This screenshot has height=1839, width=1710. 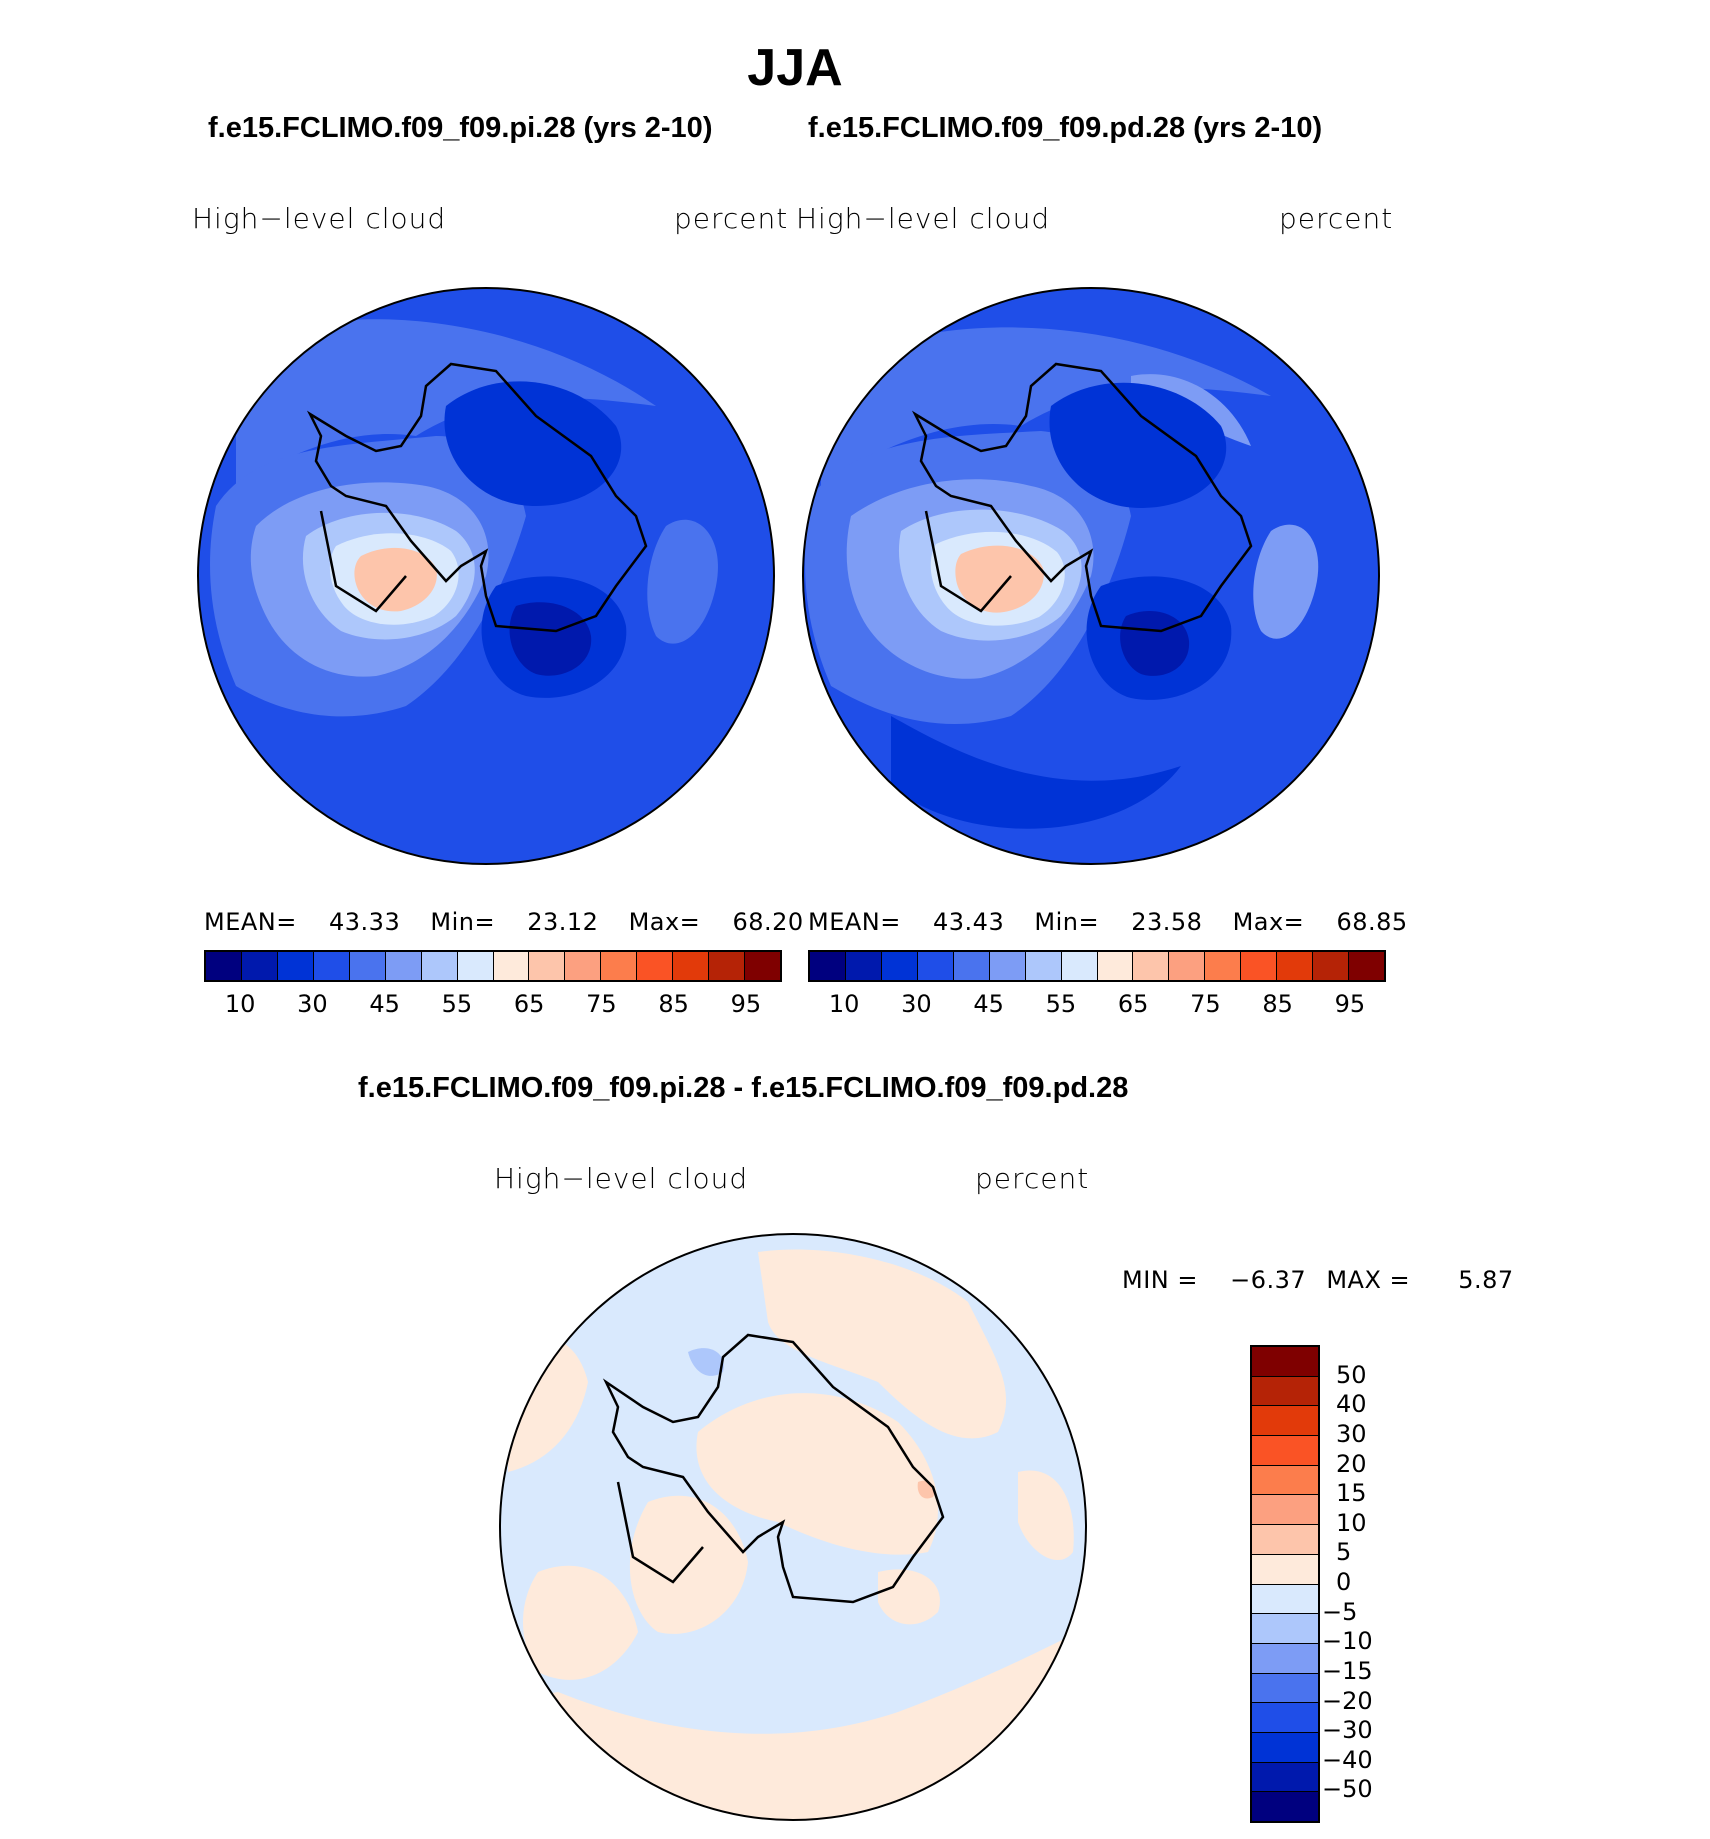 What do you see at coordinates (601, 1004) in the screenshot?
I see `panel-1-colorbar-tick-label: 75` at bounding box center [601, 1004].